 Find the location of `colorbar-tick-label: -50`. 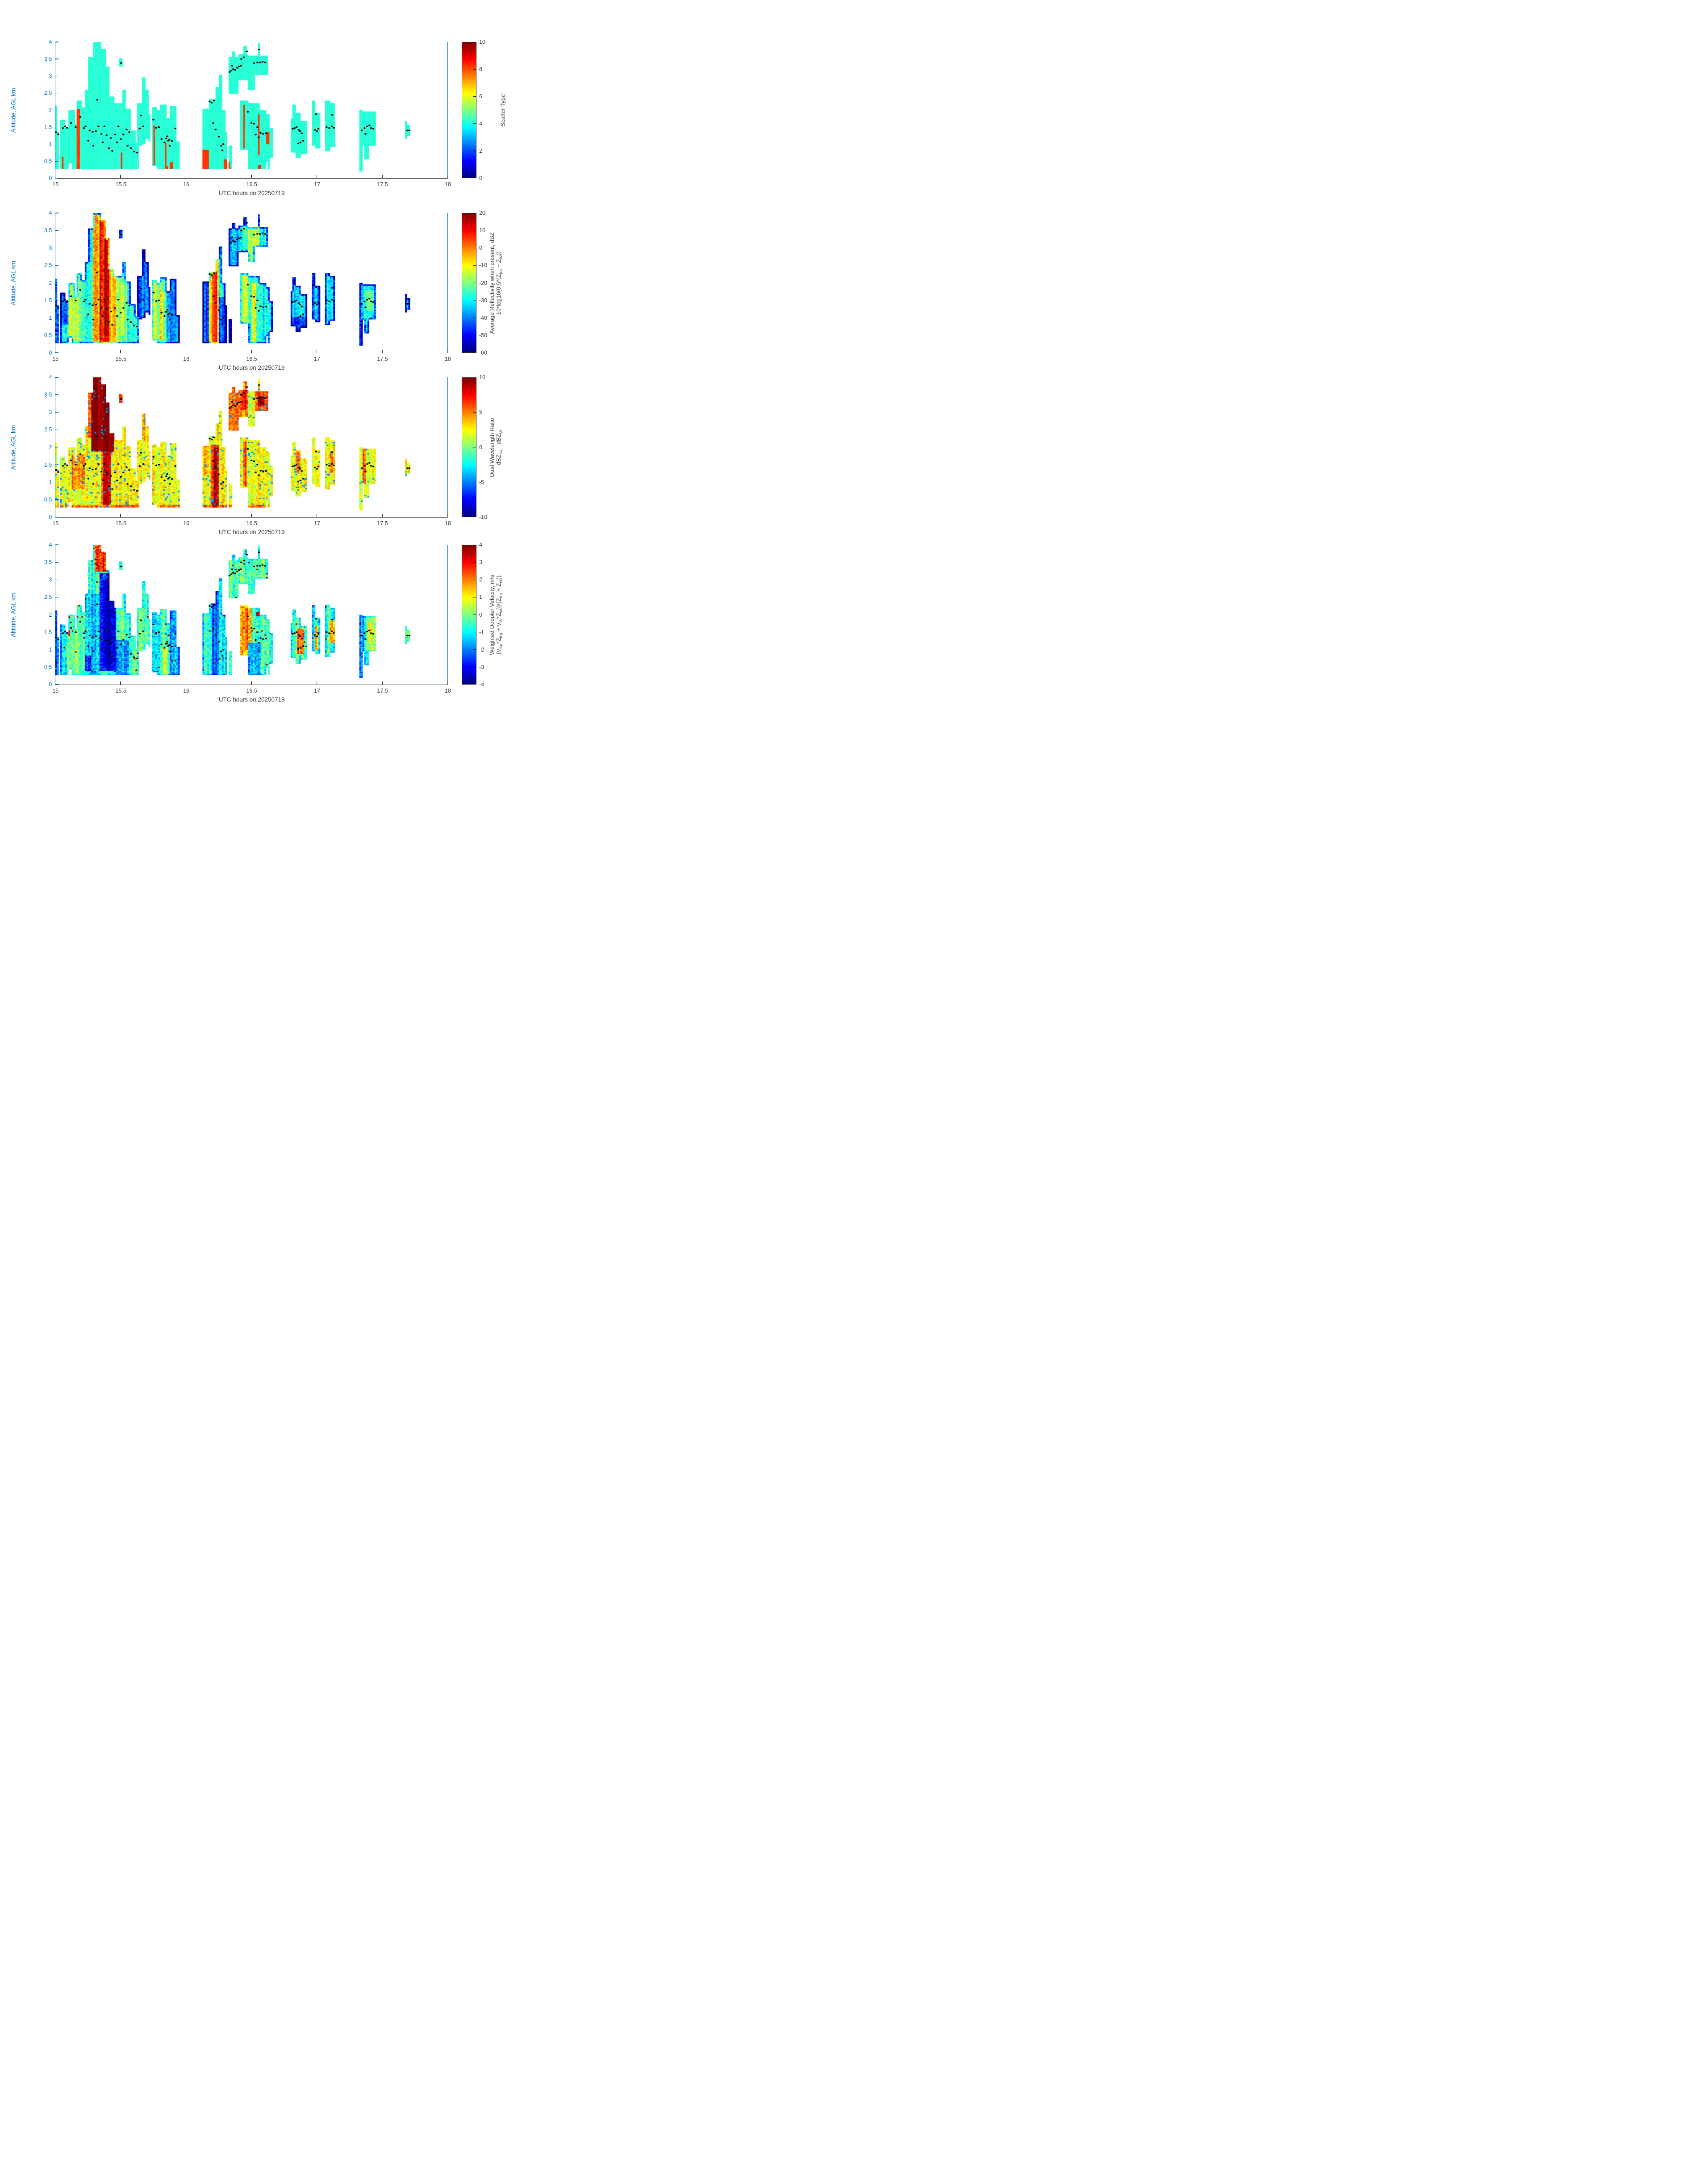

colorbar-tick-label: -50 is located at coordinates (483, 335).